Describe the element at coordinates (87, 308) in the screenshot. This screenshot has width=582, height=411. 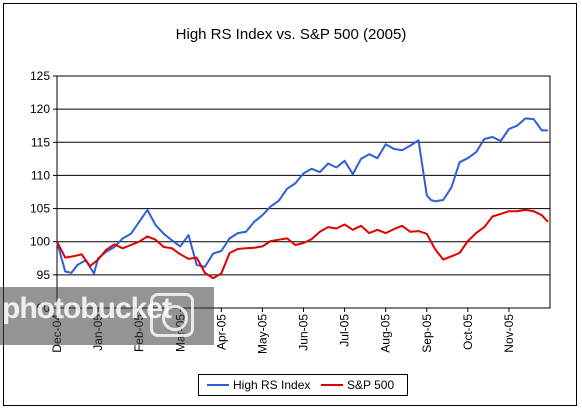
I see `photobucket-logo: photobucket` at that location.